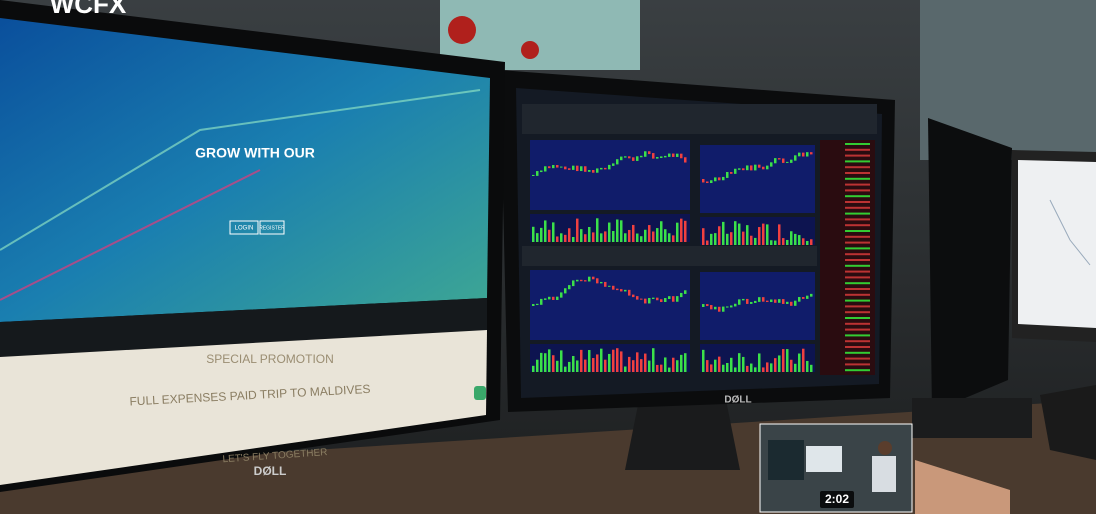 The width and height of the screenshot is (1096, 514). Describe the element at coordinates (1068, 422) in the screenshot. I see `keyboard` at that location.